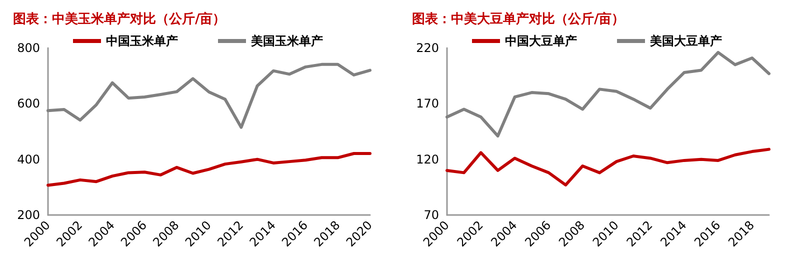 This screenshot has height=273, width=795. What do you see at coordinates (28, 159) in the screenshot?
I see `y-tick-label: 400` at bounding box center [28, 159].